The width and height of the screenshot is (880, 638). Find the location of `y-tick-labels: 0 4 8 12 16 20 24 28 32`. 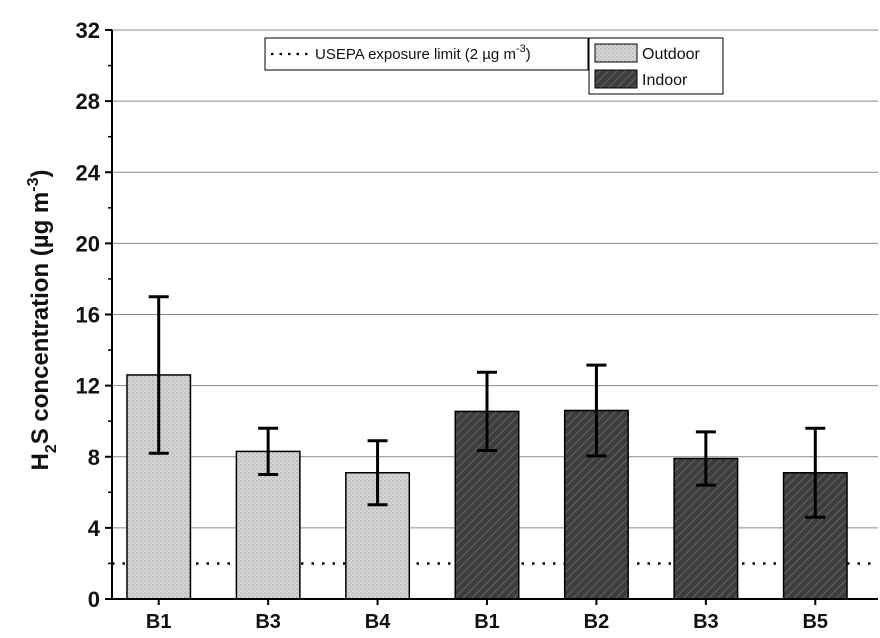

y-tick-labels: 0 4 8 12 16 20 24 28 32 is located at coordinates (88, 315).